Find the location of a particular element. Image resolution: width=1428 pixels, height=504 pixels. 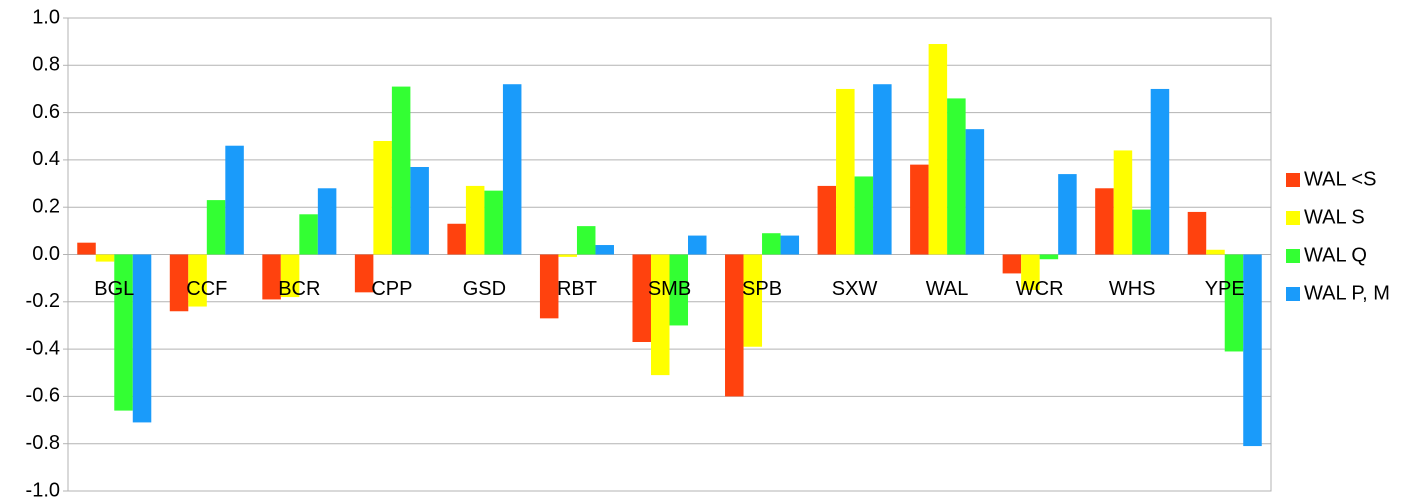

legend-label: WAL Q is located at coordinates (1335, 255).